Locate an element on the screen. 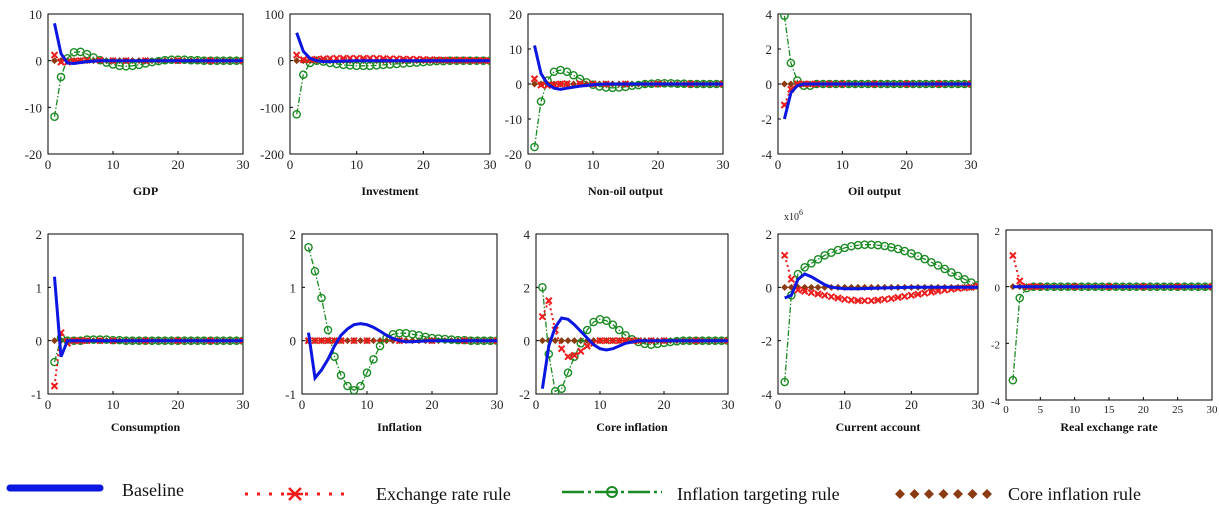 The width and height of the screenshot is (1219, 510). y-tick-label: -200 is located at coordinates (272, 154).